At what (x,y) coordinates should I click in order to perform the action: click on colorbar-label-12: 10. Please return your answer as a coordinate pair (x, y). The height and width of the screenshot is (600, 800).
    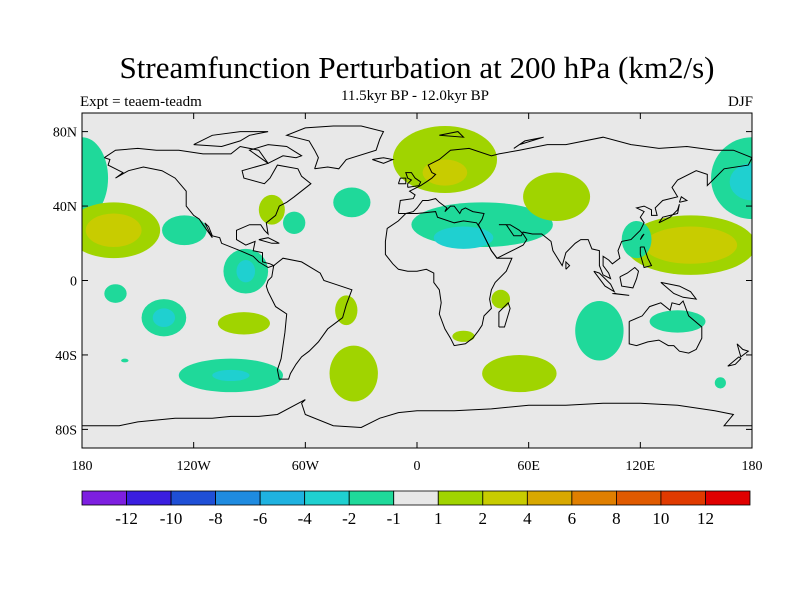
    Looking at the image, I should click on (660, 518).